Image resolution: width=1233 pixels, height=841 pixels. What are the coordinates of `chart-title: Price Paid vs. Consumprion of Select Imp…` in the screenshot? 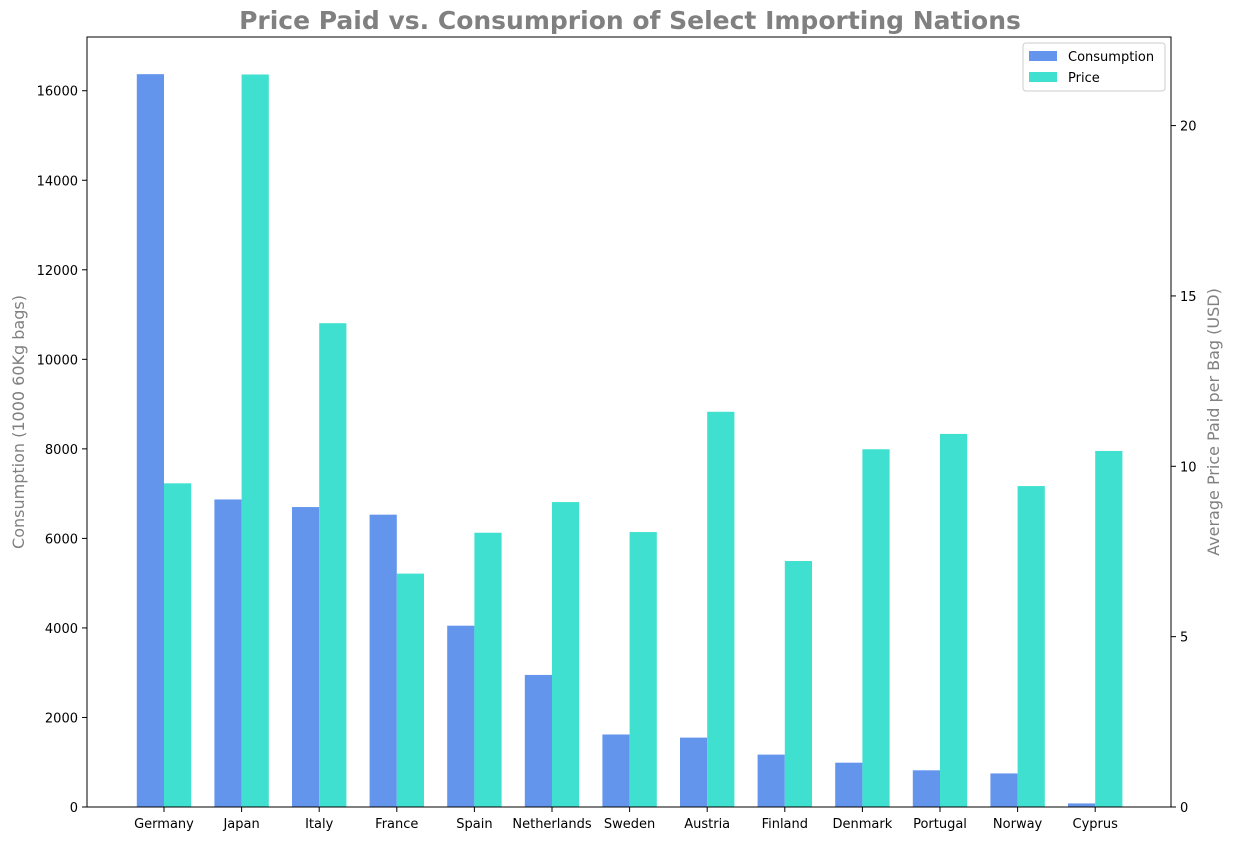 It's located at (630, 20).